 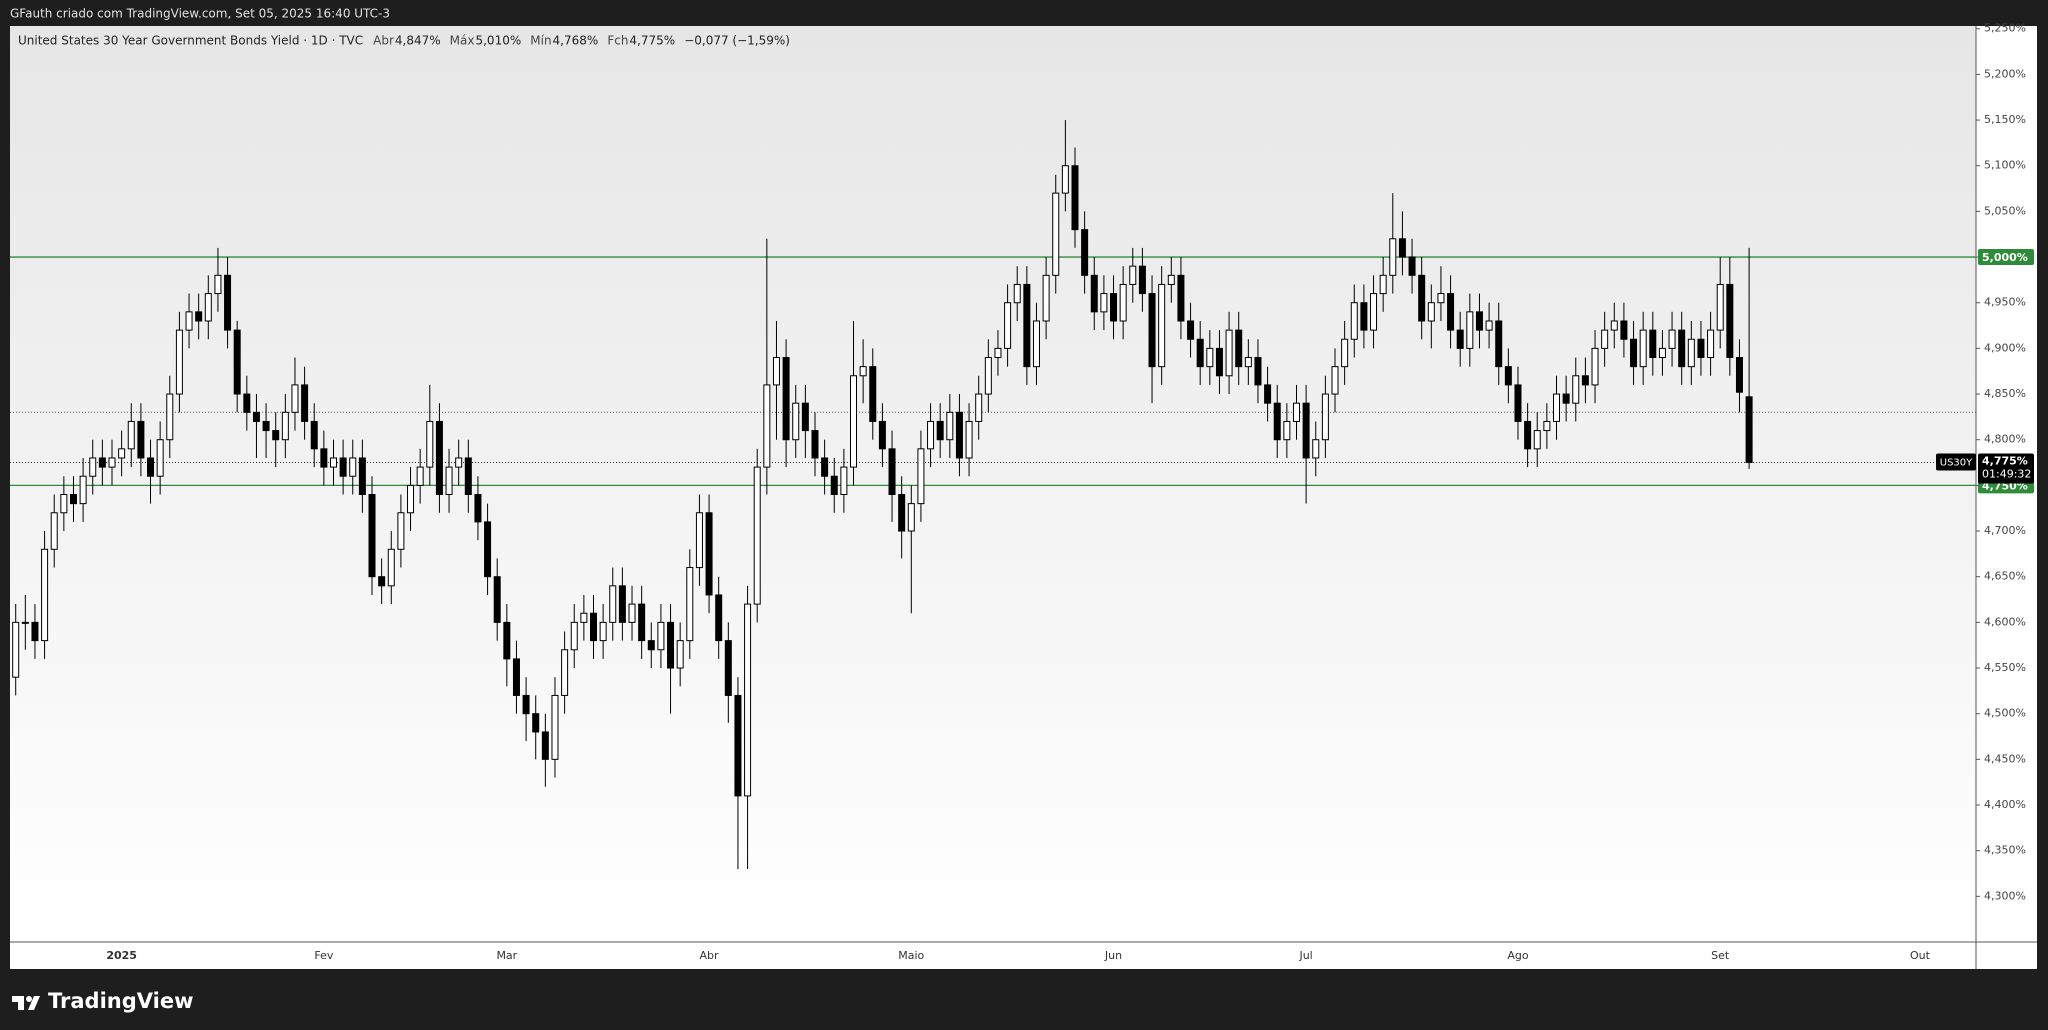 I want to click on x-tick-label: Mar, so click(x=506, y=955).